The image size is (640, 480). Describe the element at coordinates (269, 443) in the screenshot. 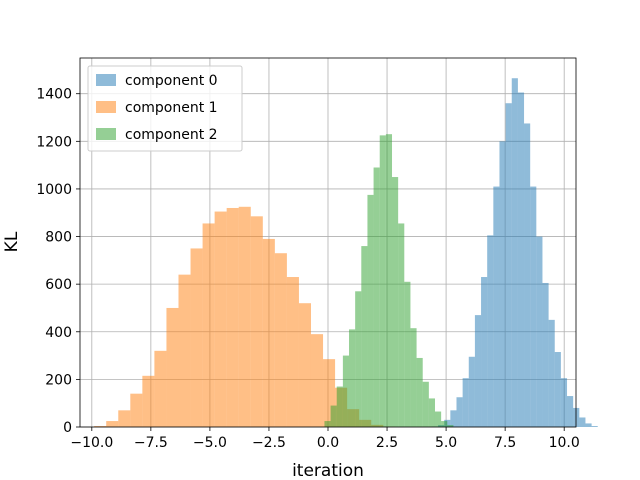

I see `x-tick-label: −2.5` at that location.